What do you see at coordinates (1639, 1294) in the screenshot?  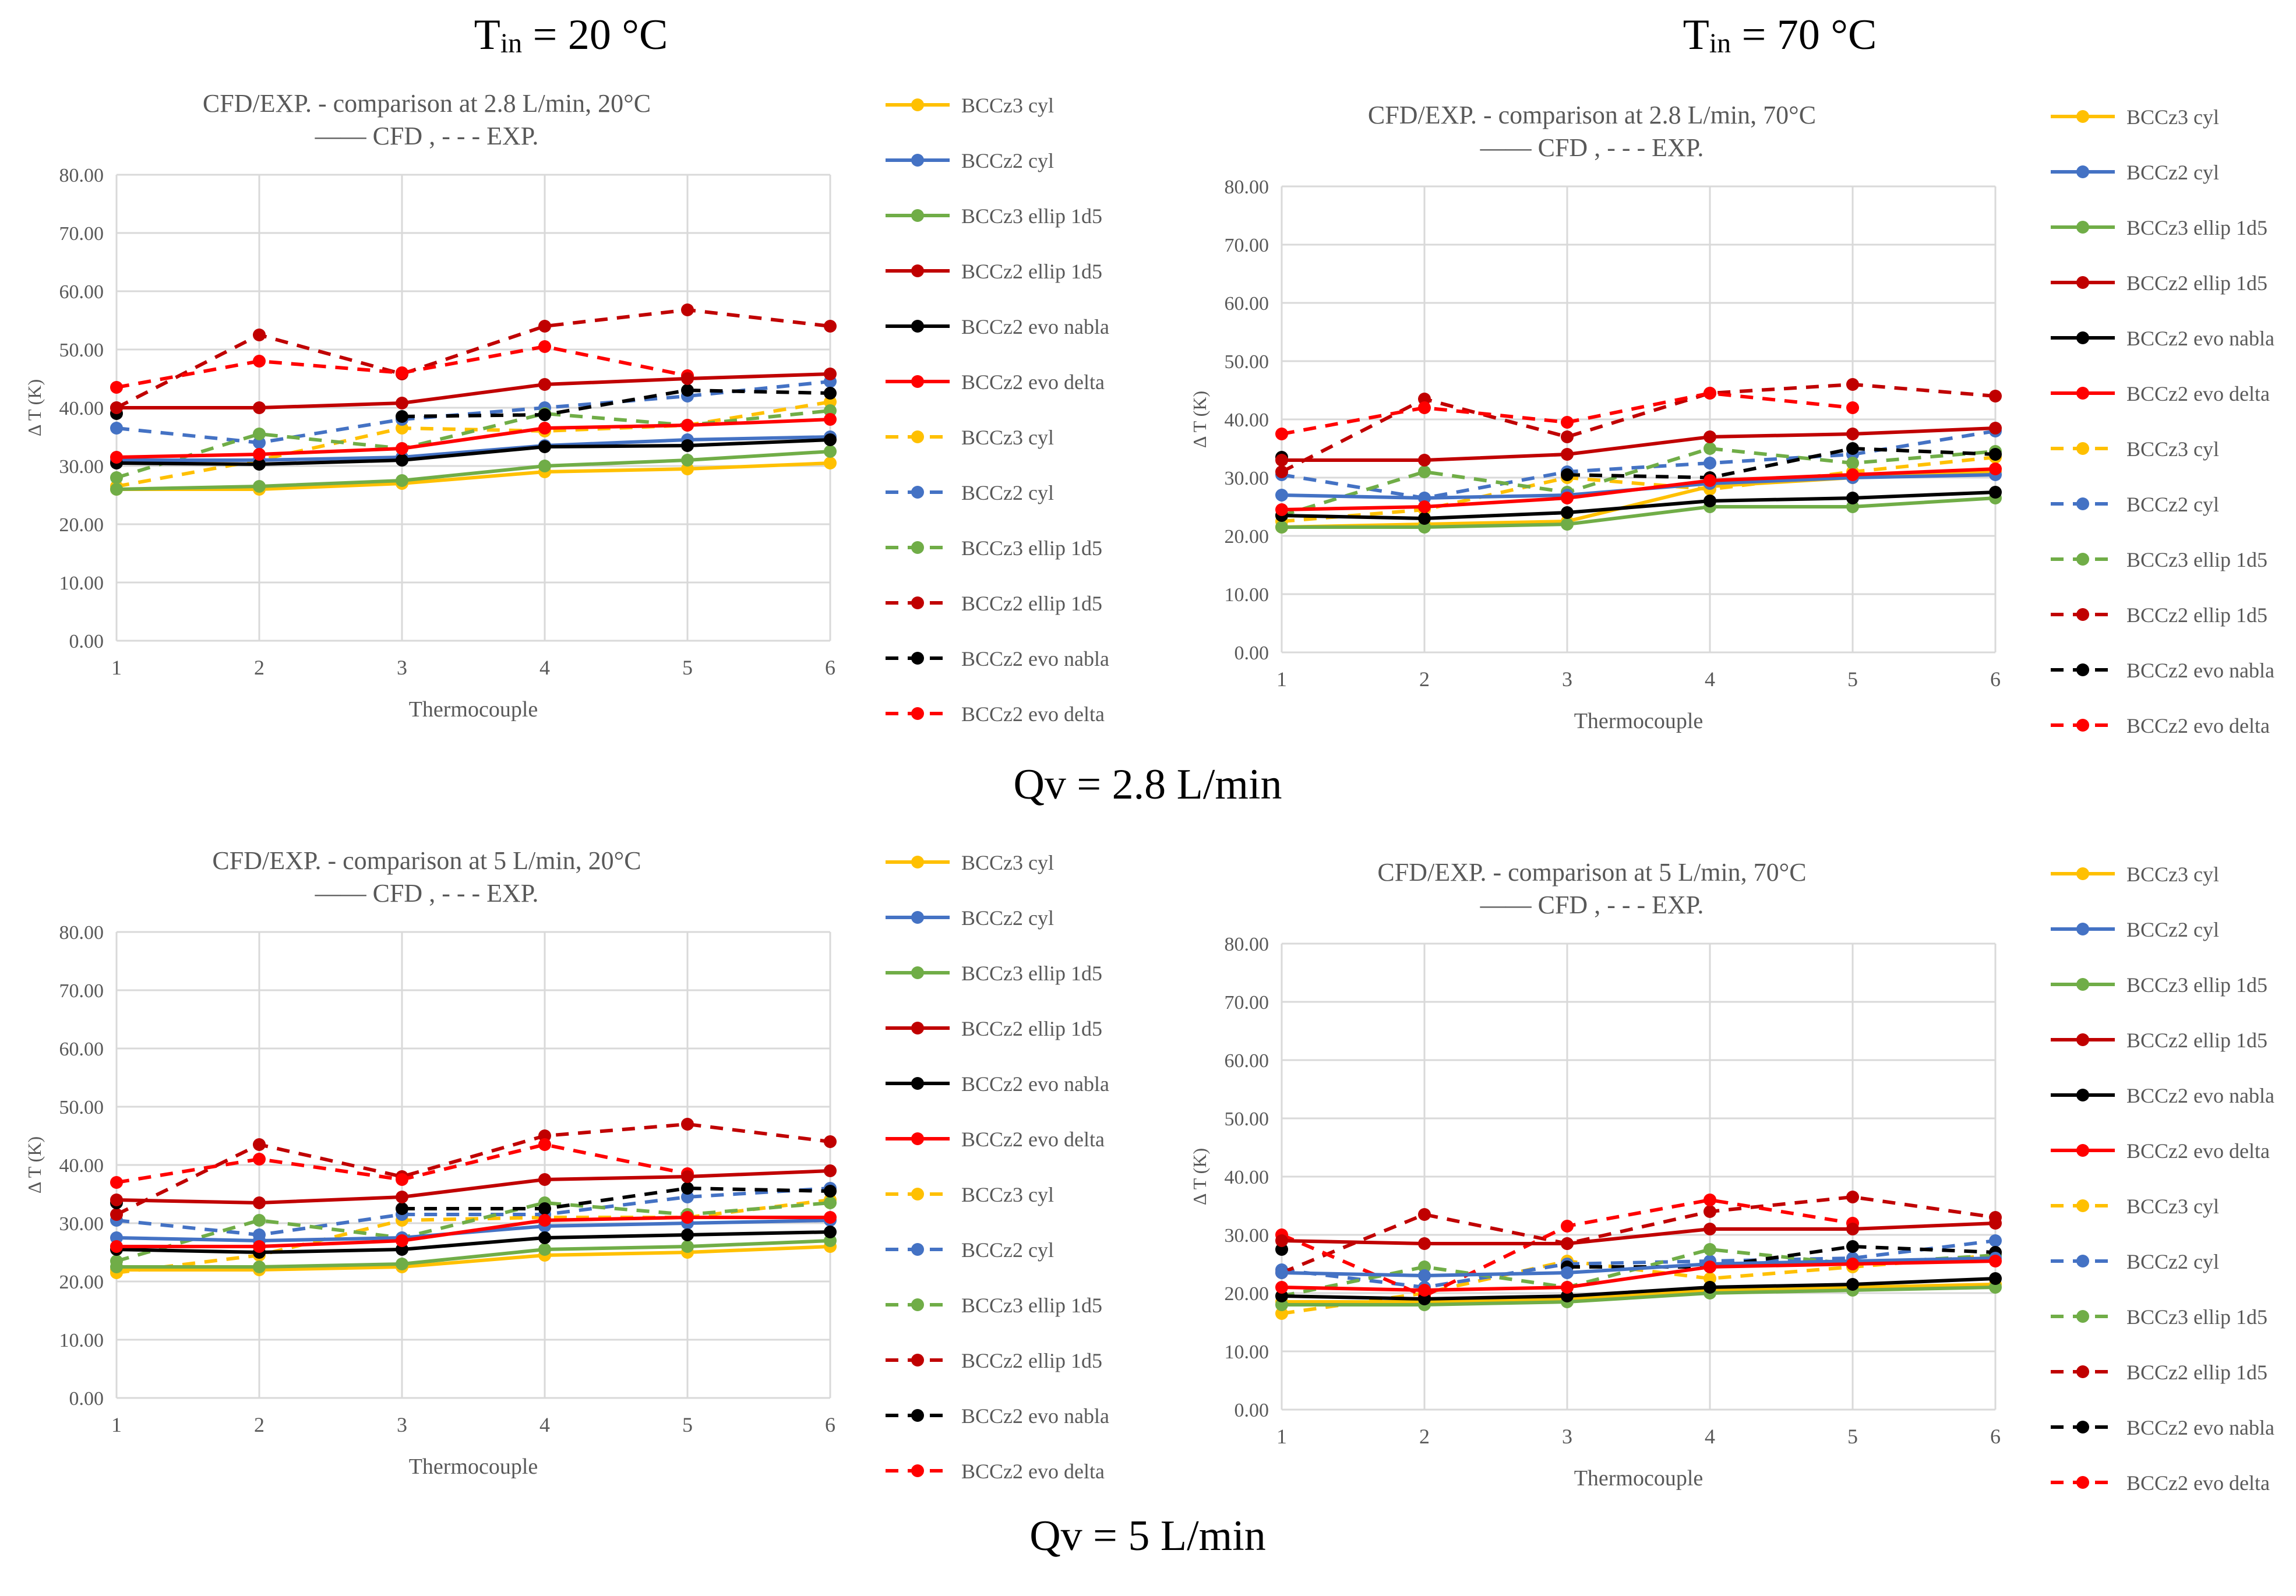 I see `series-line-bccz3-cyl-cfd` at bounding box center [1639, 1294].